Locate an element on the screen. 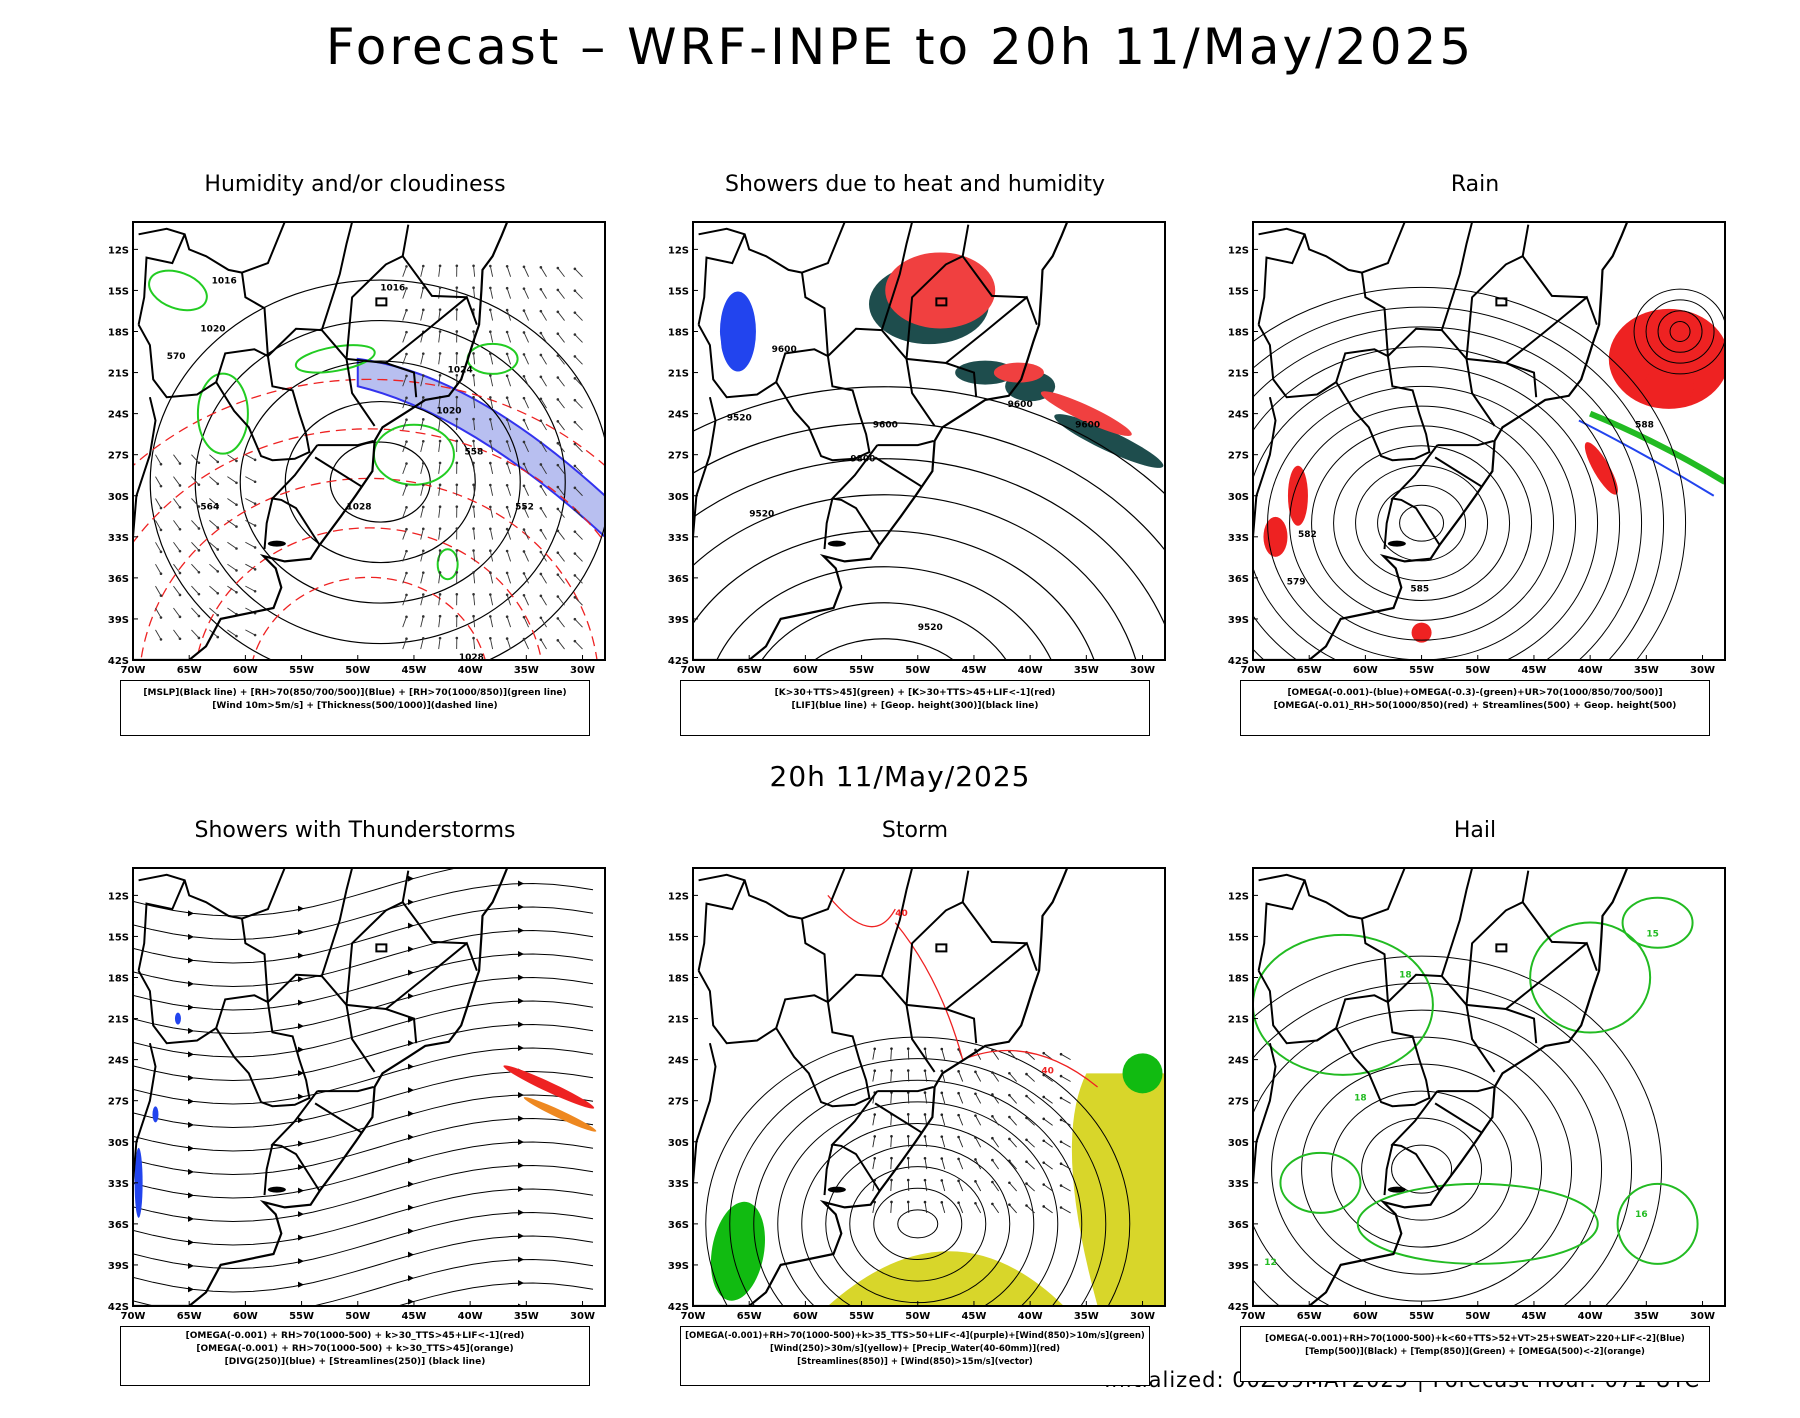 This screenshot has height=1418, width=1800. divergence-area is located at coordinates (178, 1019).